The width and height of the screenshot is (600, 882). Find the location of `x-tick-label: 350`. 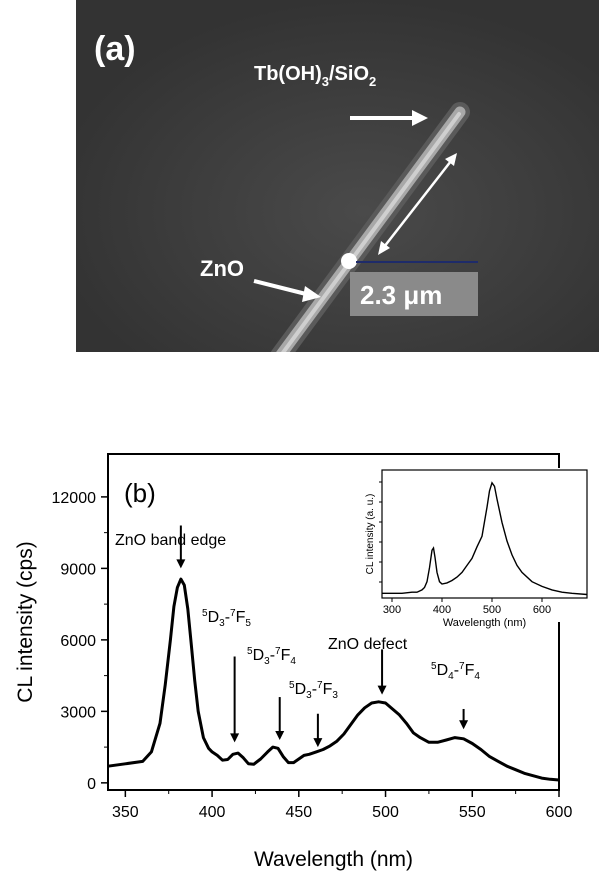

x-tick-label: 350 is located at coordinates (125, 812).